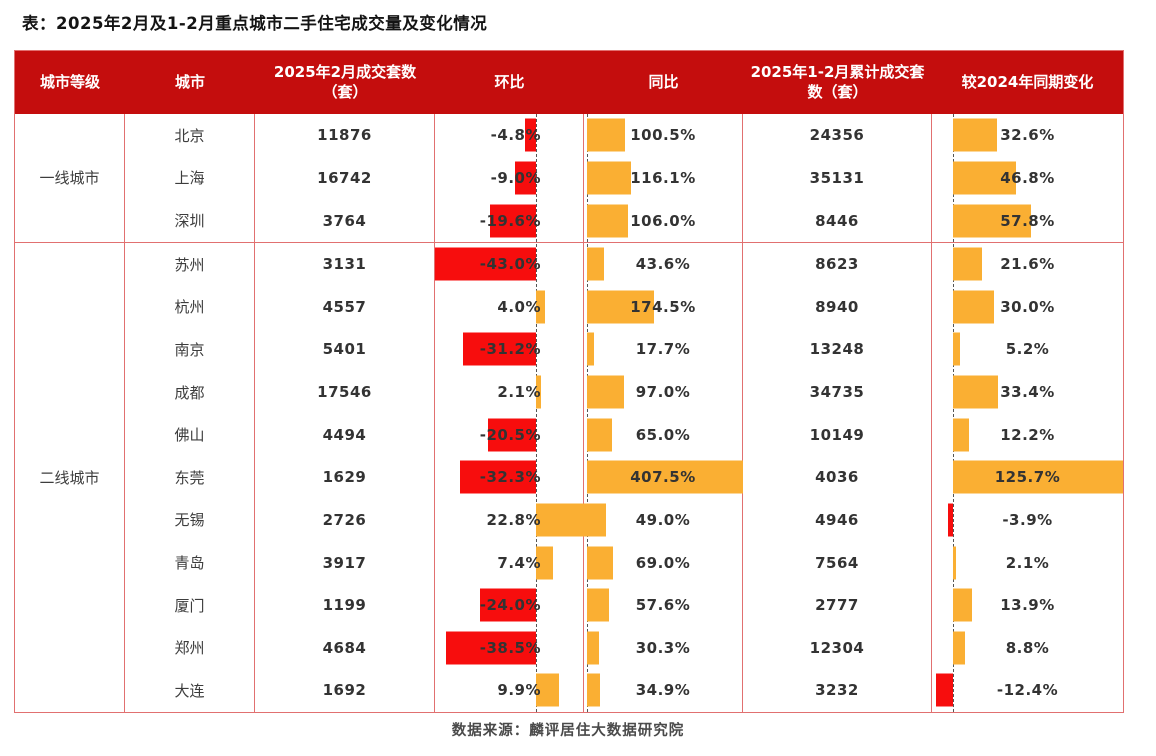 The image size is (1156, 756). What do you see at coordinates (837, 562) in the screenshot?
I see `cumulative-volume-value: 7564` at bounding box center [837, 562].